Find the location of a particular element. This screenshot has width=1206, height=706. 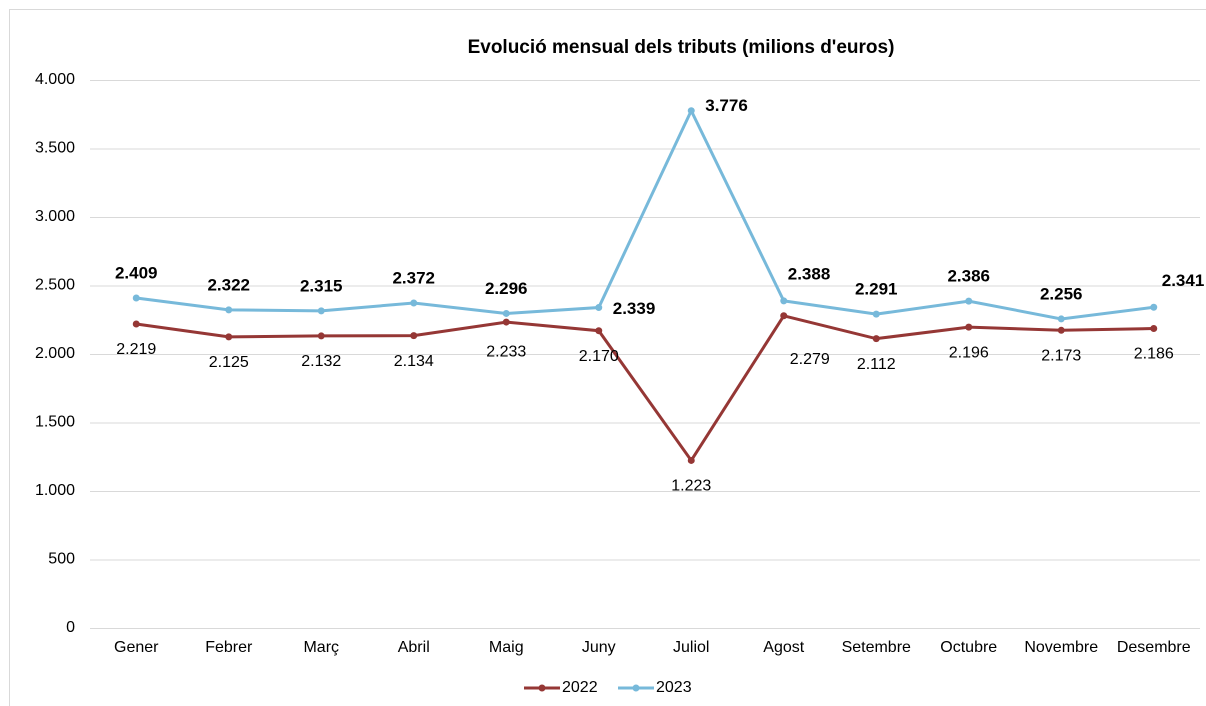

x-tick-label: Octubre is located at coordinates (968, 647).